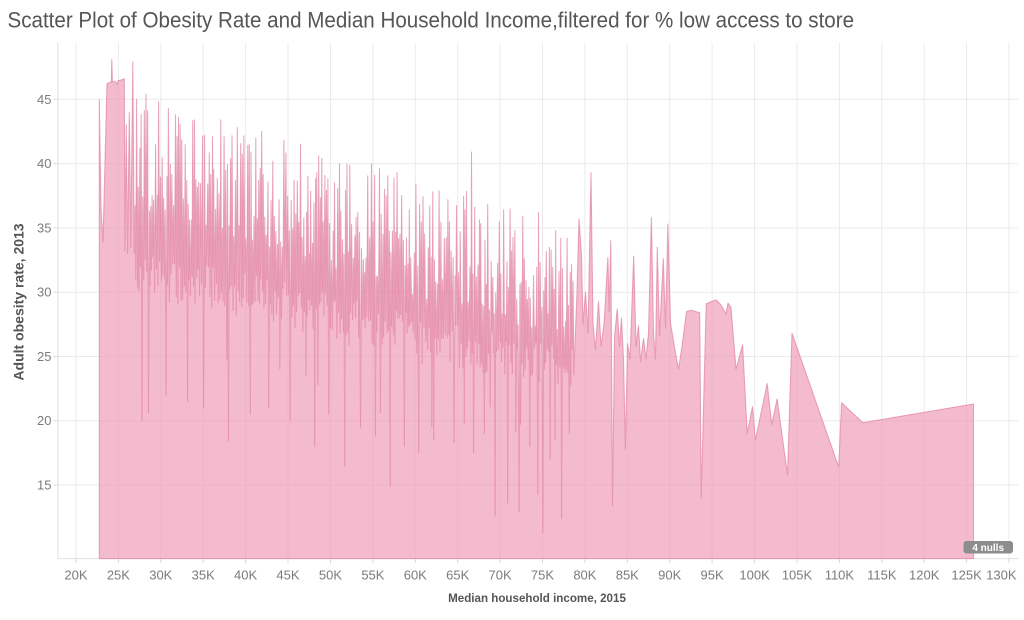 The image size is (1024, 620). Describe the element at coordinates (669, 575) in the screenshot. I see `svg-text: 90K` at that location.